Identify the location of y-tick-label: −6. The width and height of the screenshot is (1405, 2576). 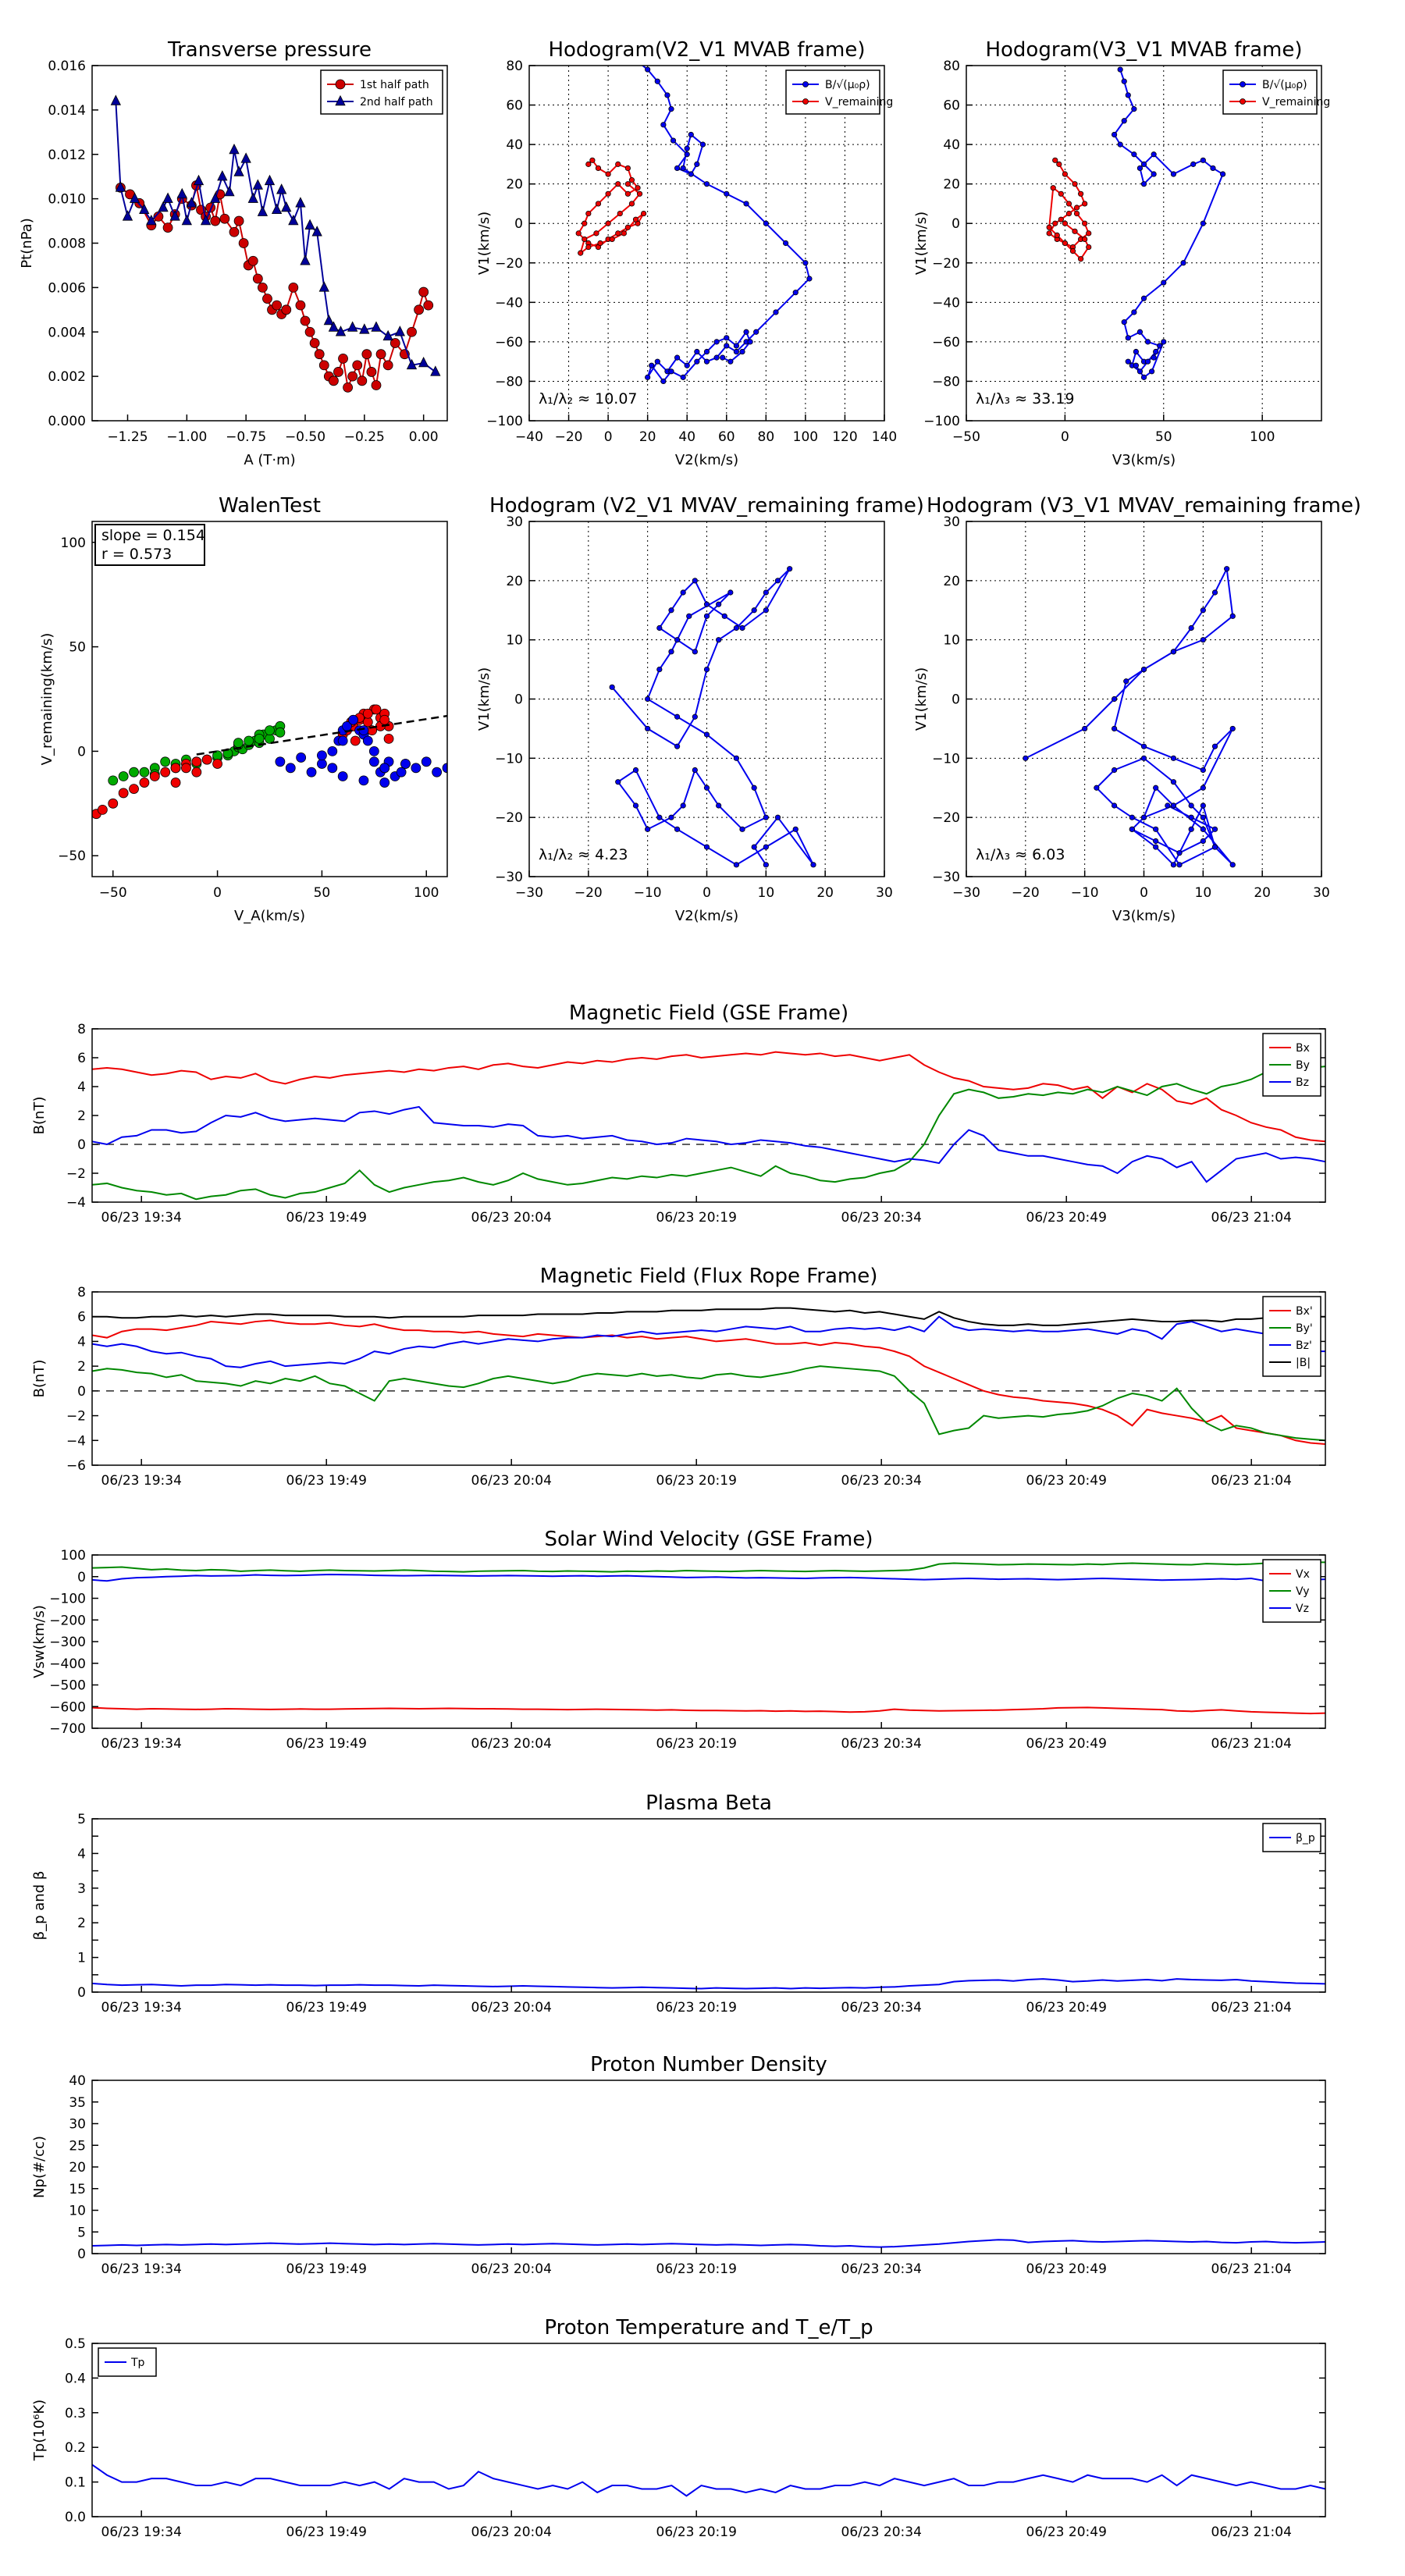
(76, 1466).